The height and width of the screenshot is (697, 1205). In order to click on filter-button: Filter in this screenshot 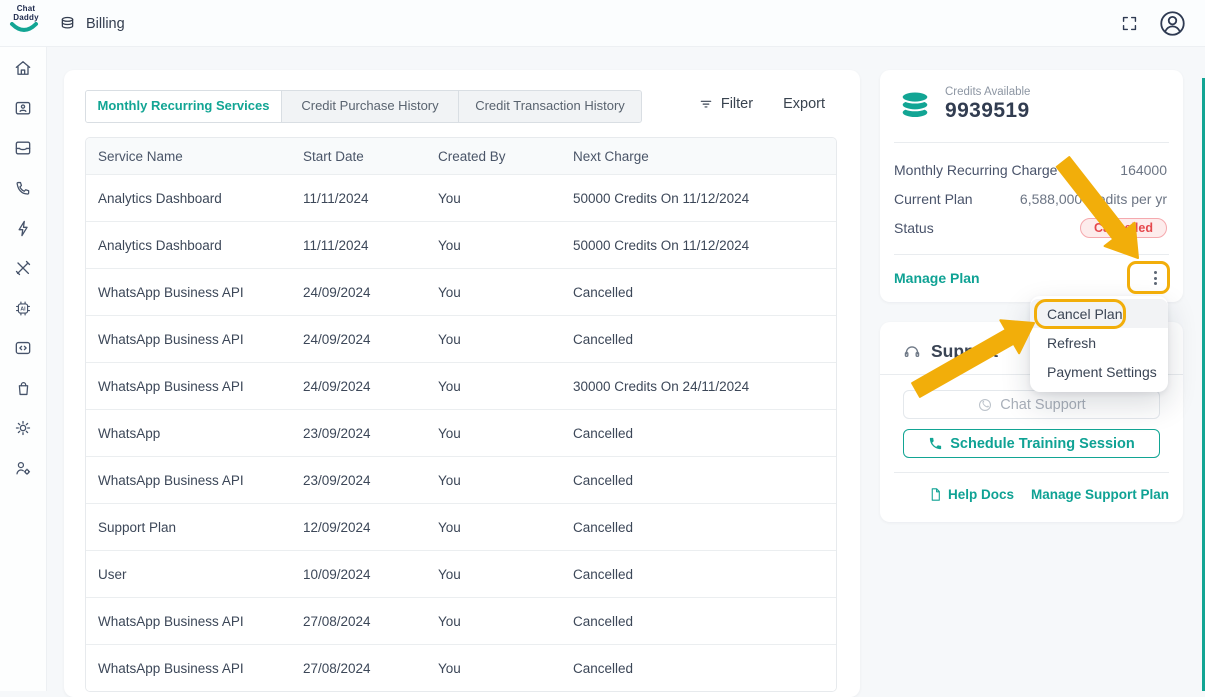, I will do `click(725, 104)`.